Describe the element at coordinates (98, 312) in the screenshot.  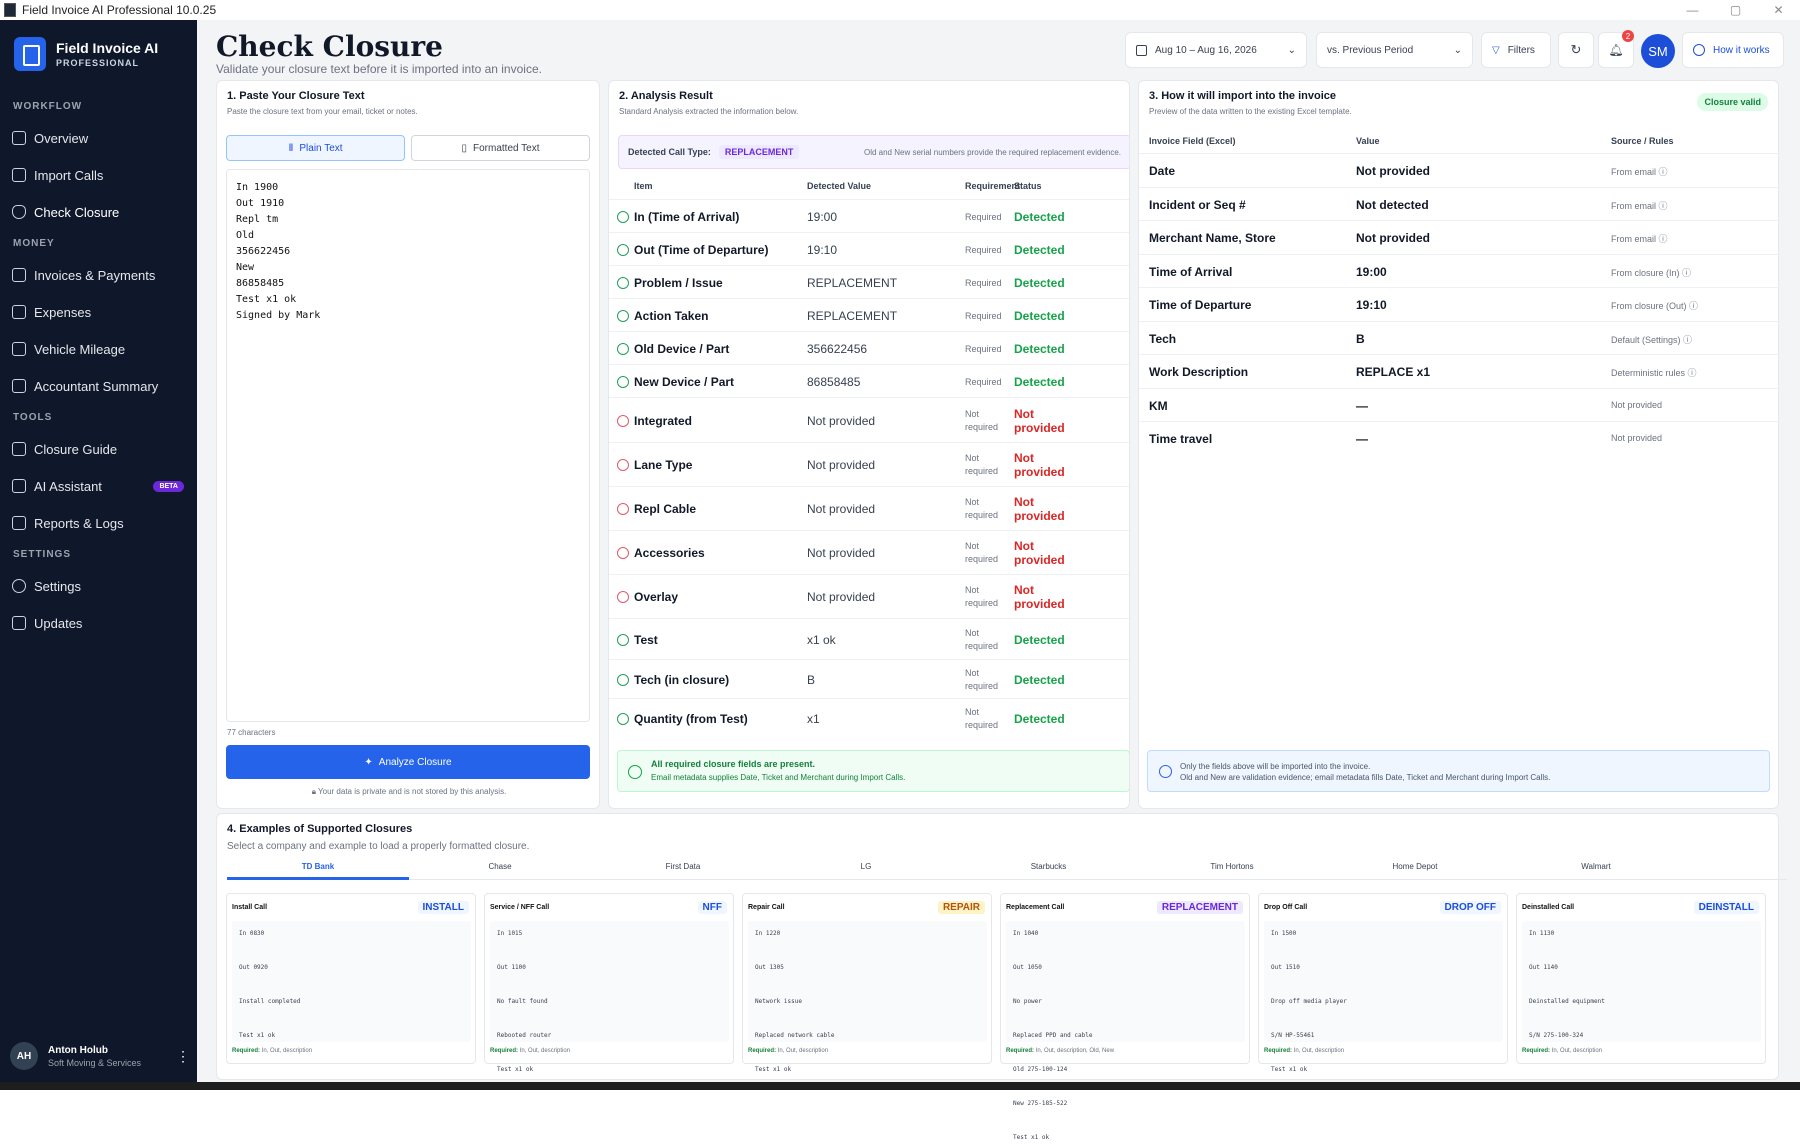
I see `sidebar-item-expenses: Expenses` at that location.